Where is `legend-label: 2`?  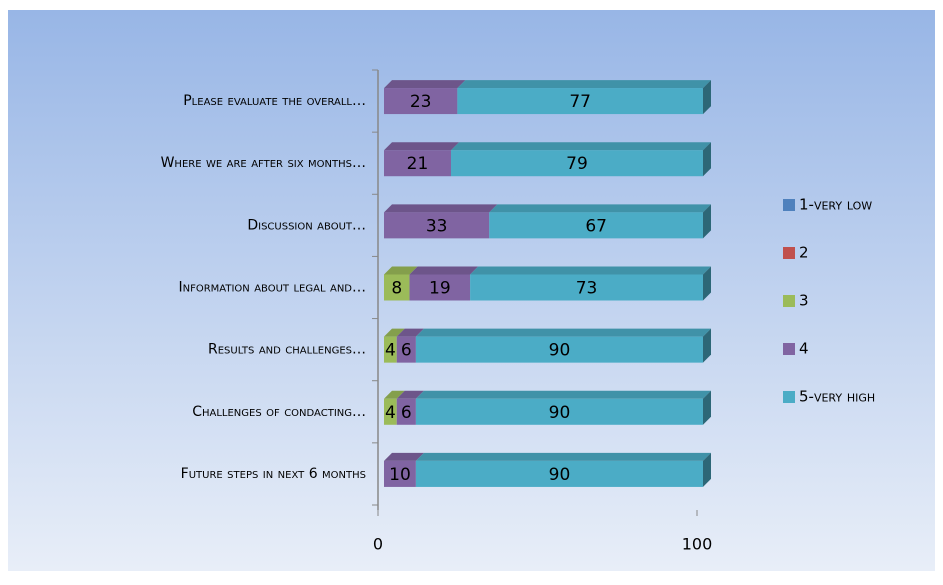
legend-label: 2 is located at coordinates (804, 253).